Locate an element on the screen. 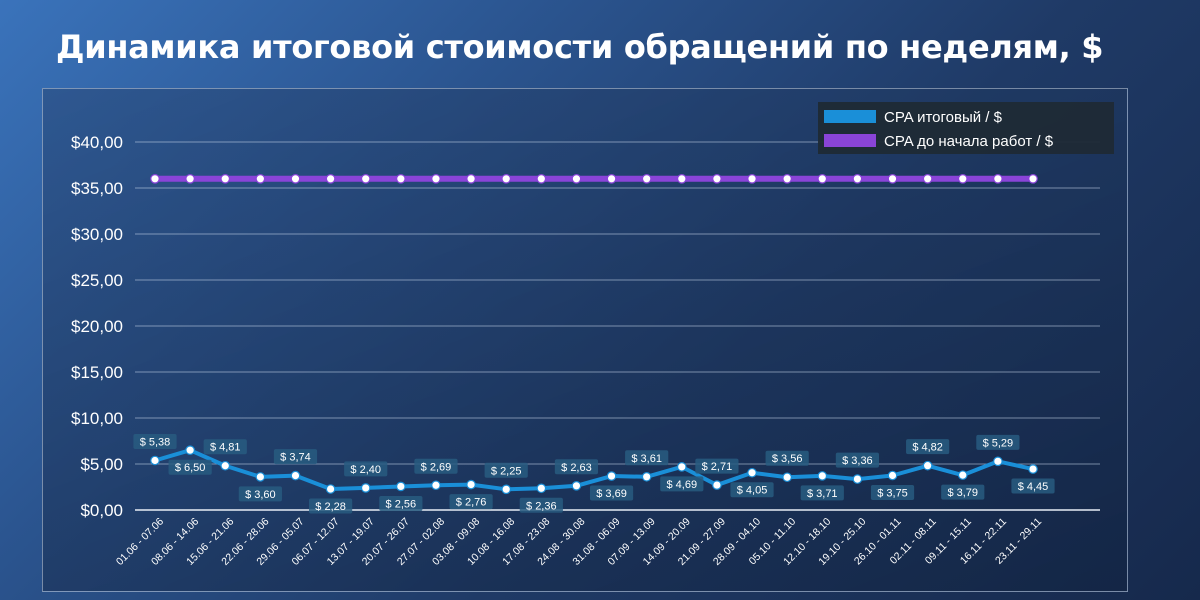 Image resolution: width=1200 pixels, height=600 pixels. data-label-text: $ 3,74 is located at coordinates (295, 458).